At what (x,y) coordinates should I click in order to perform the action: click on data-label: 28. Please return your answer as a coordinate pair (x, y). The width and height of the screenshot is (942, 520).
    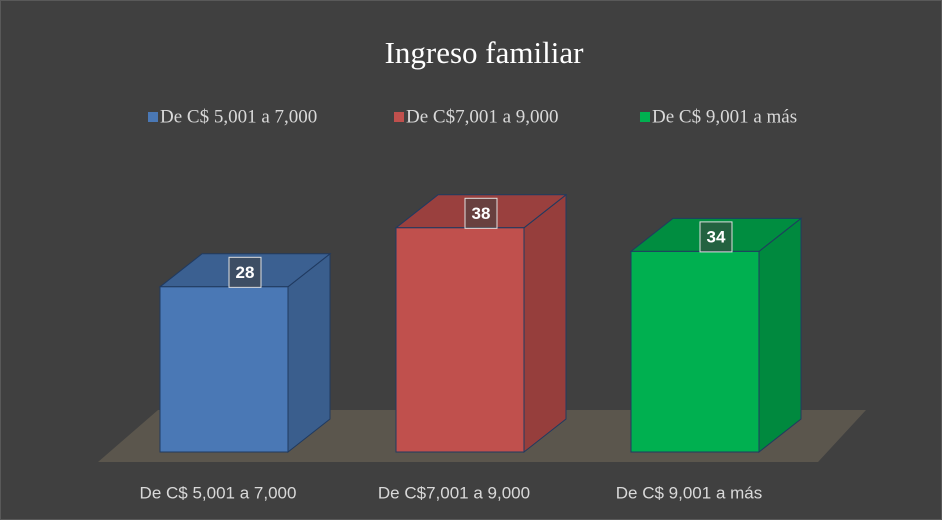
    Looking at the image, I should click on (245, 272).